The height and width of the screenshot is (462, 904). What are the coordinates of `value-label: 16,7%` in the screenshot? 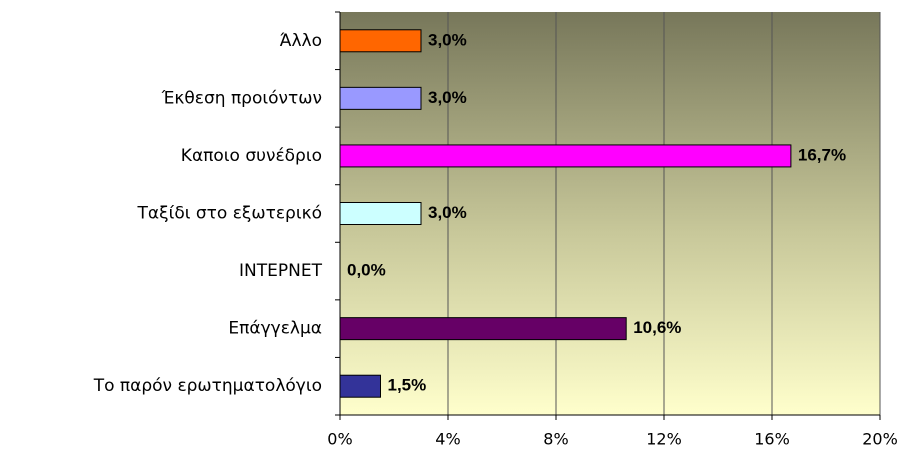 It's located at (822, 154).